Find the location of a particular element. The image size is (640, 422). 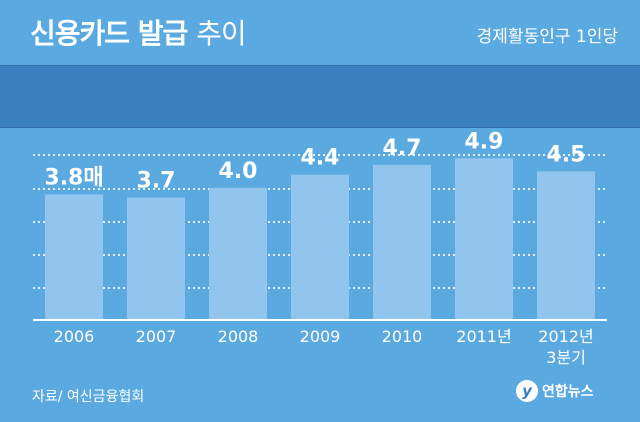

title-light: 추이 is located at coordinates (221, 33).